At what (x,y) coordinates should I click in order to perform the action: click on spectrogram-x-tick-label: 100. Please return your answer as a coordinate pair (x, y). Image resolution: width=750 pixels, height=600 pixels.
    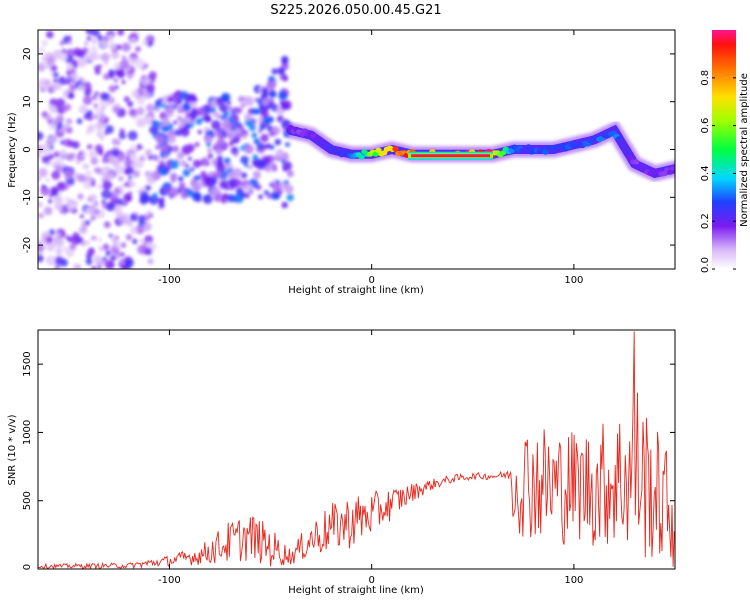
    Looking at the image, I should click on (573, 280).